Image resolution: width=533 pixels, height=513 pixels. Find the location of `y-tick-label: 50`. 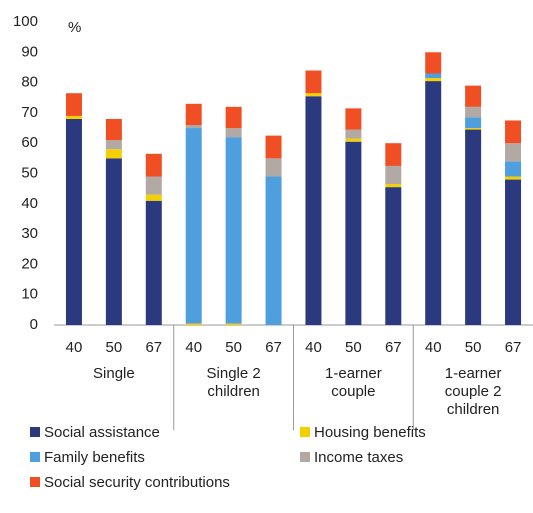

y-tick-label: 50 is located at coordinates (29, 172).